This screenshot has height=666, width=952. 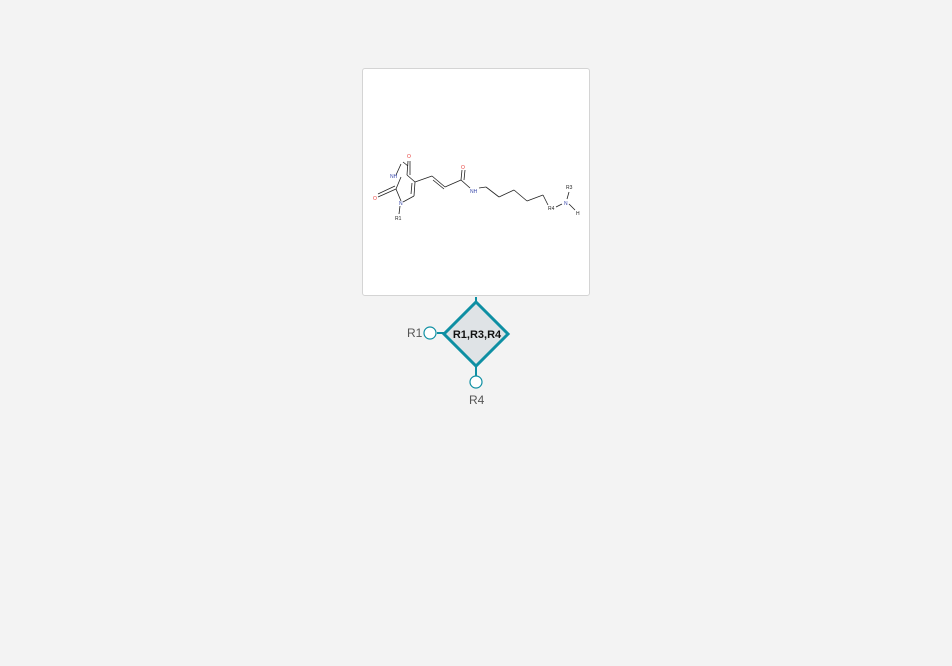 I want to click on atom-label: H, so click(x=578, y=214).